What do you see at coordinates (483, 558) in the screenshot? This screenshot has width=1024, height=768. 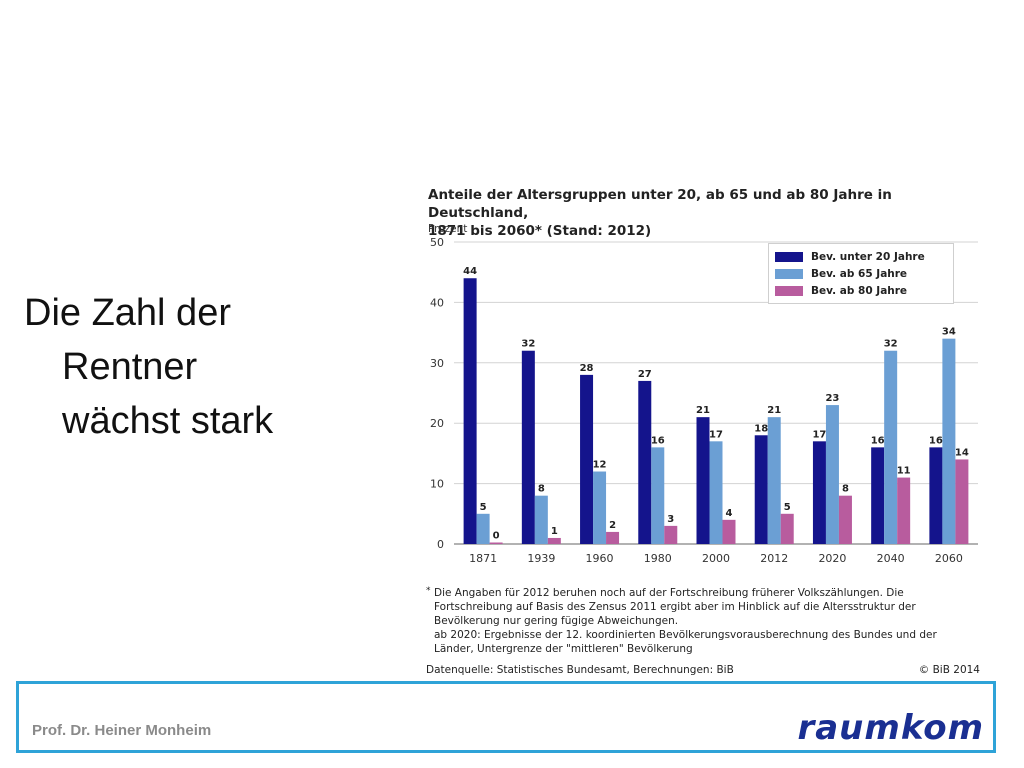 I see `x-tick-label: 1871` at bounding box center [483, 558].